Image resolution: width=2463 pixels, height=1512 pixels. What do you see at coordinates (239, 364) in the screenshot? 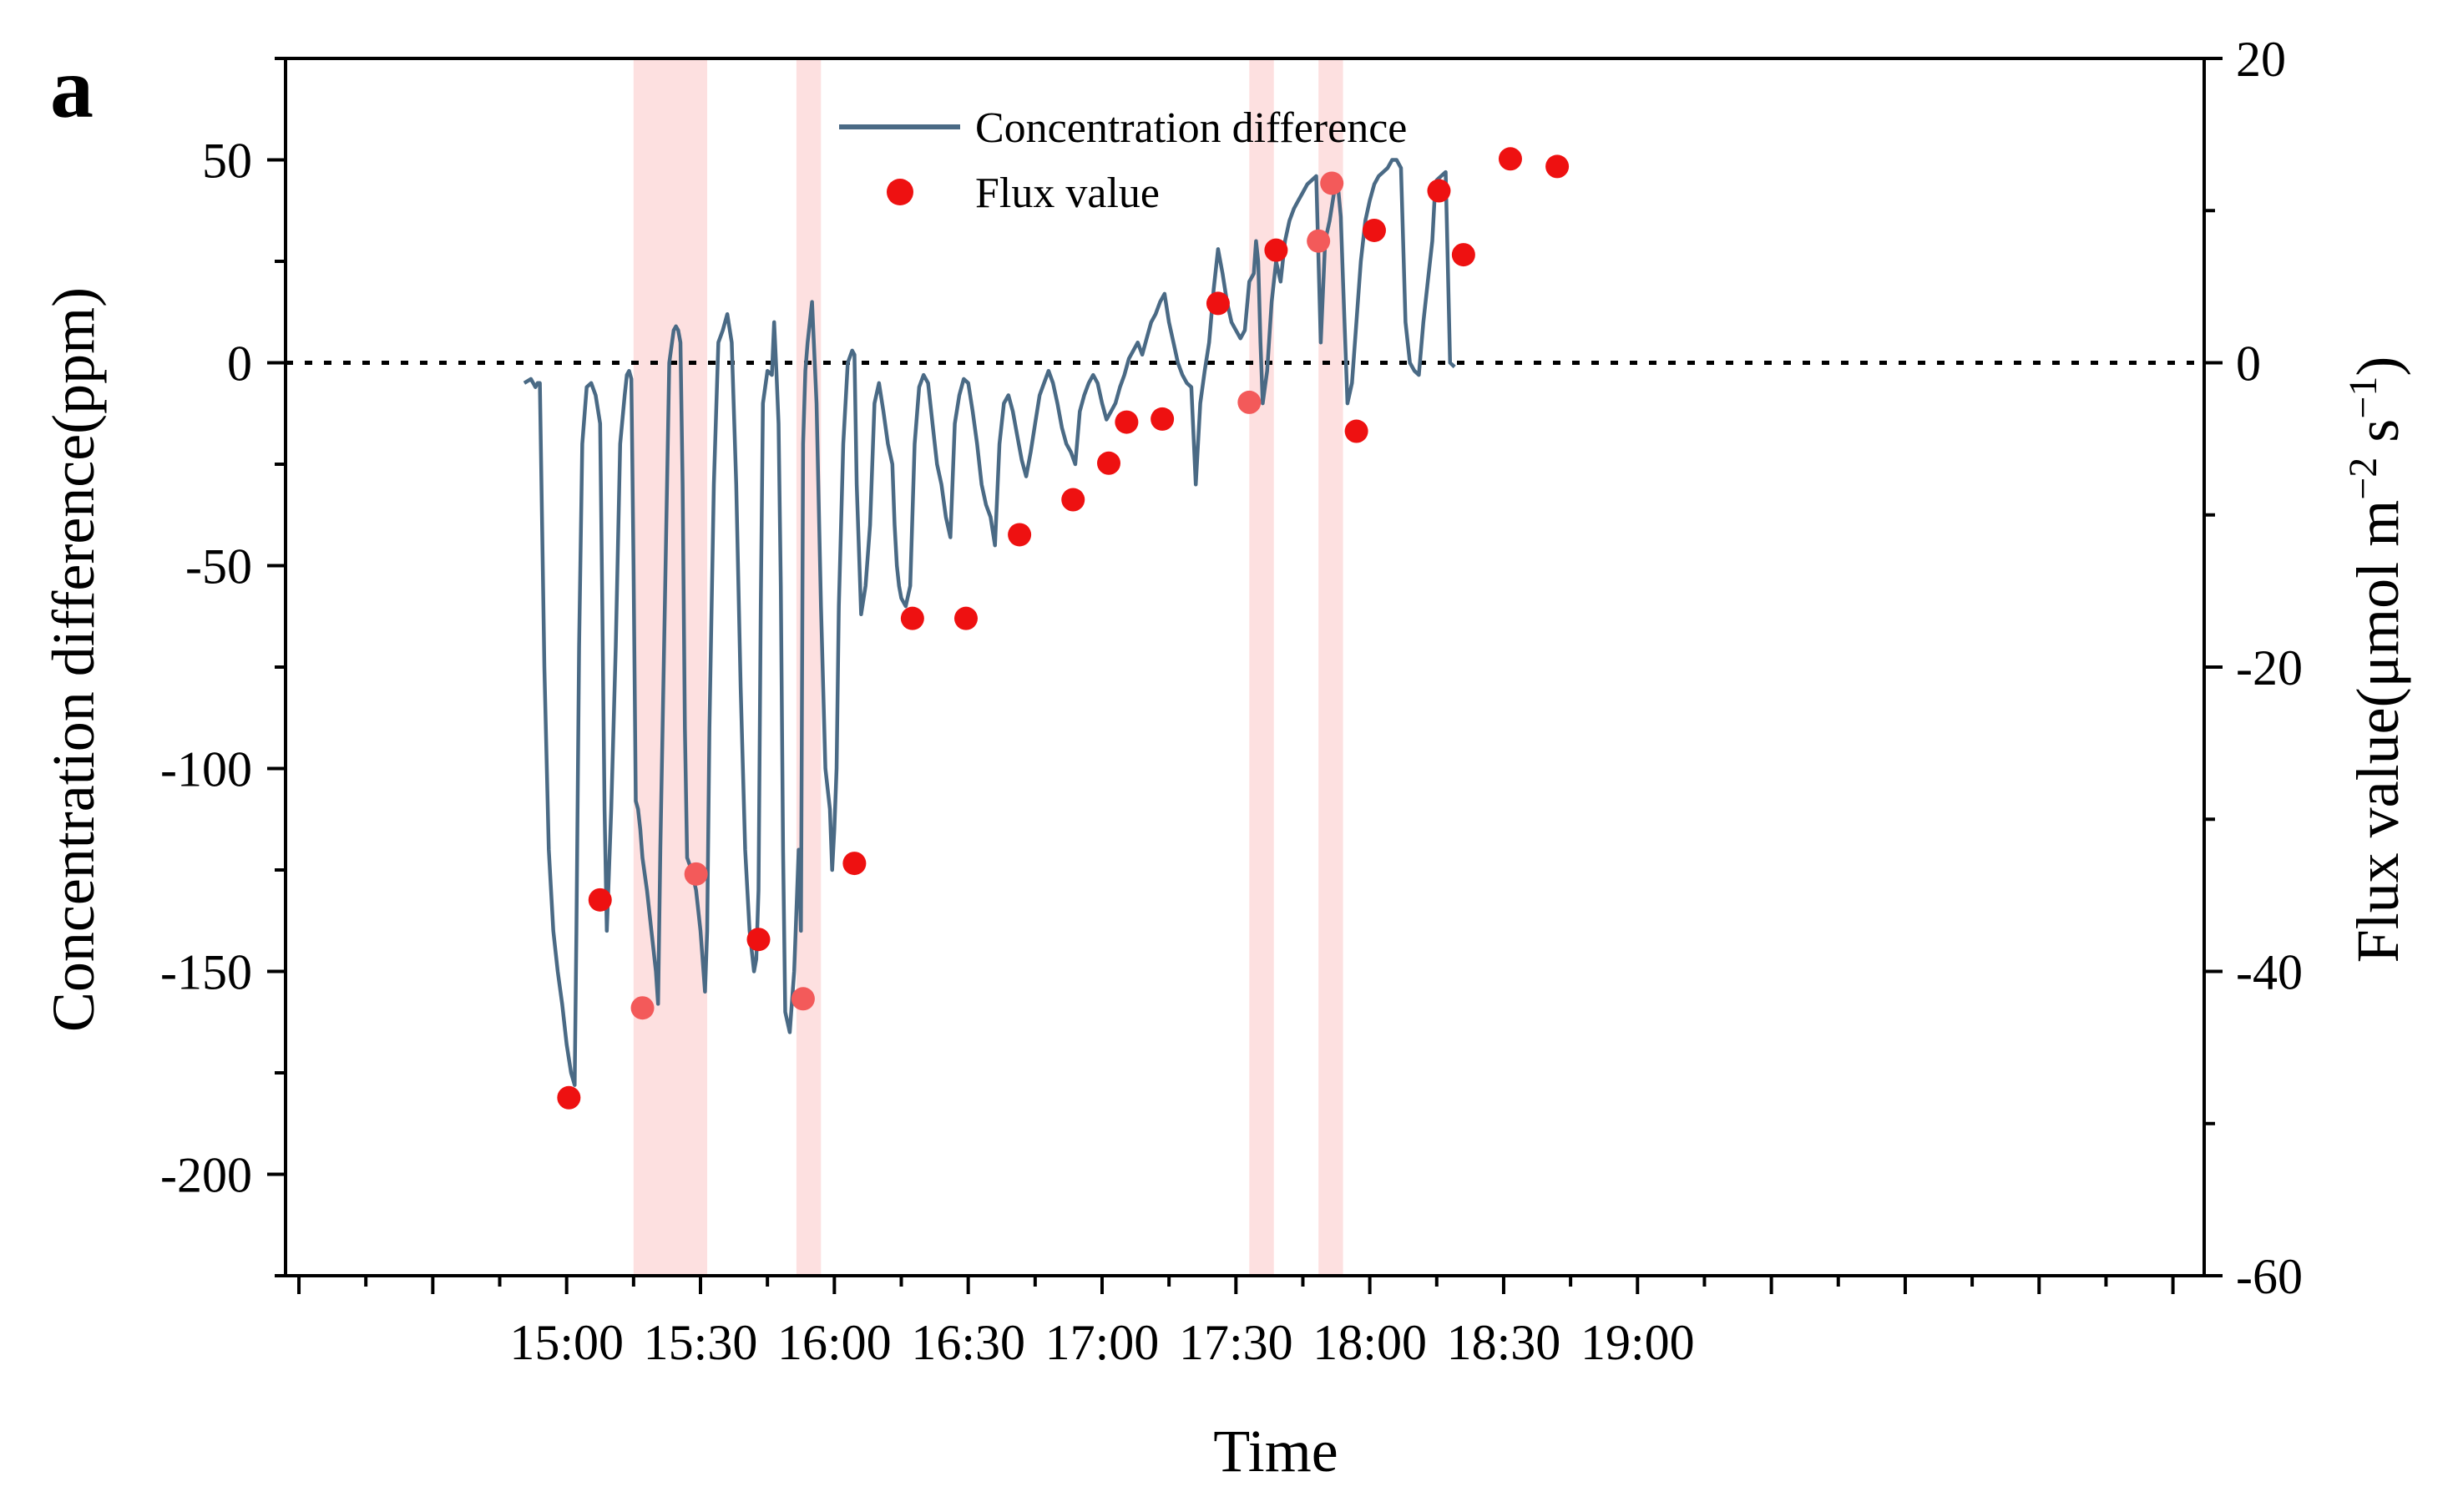
I see `y-tick-label-1: 0` at bounding box center [239, 364].